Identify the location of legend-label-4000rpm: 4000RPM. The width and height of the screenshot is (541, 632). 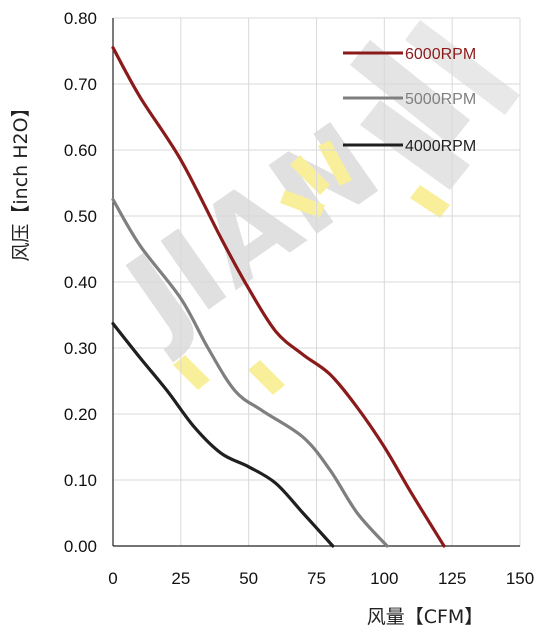
(440, 146).